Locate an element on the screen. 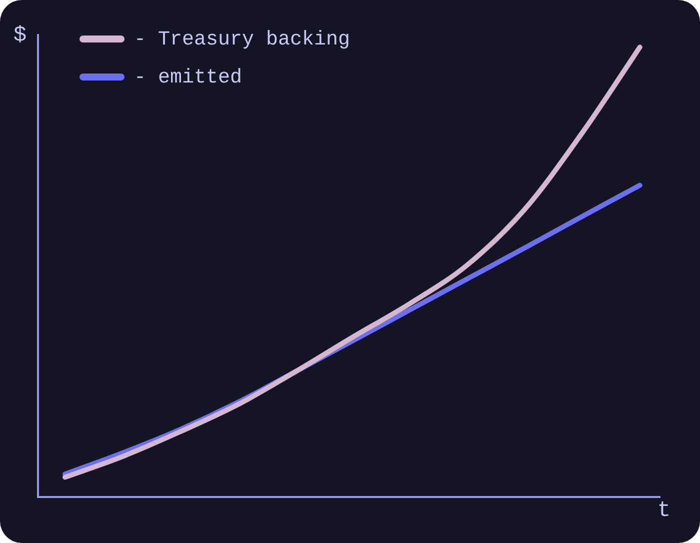 The width and height of the screenshot is (700, 543). y-axis-title: $ is located at coordinates (20, 35).